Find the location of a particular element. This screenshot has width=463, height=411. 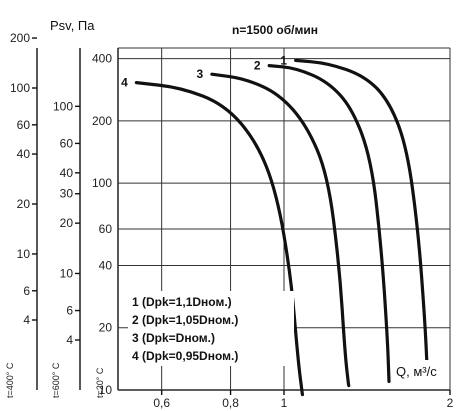

extra-axis-400: t=600° C 4 6 10 20 30 40 60 100 is located at coordinates (66, 223).